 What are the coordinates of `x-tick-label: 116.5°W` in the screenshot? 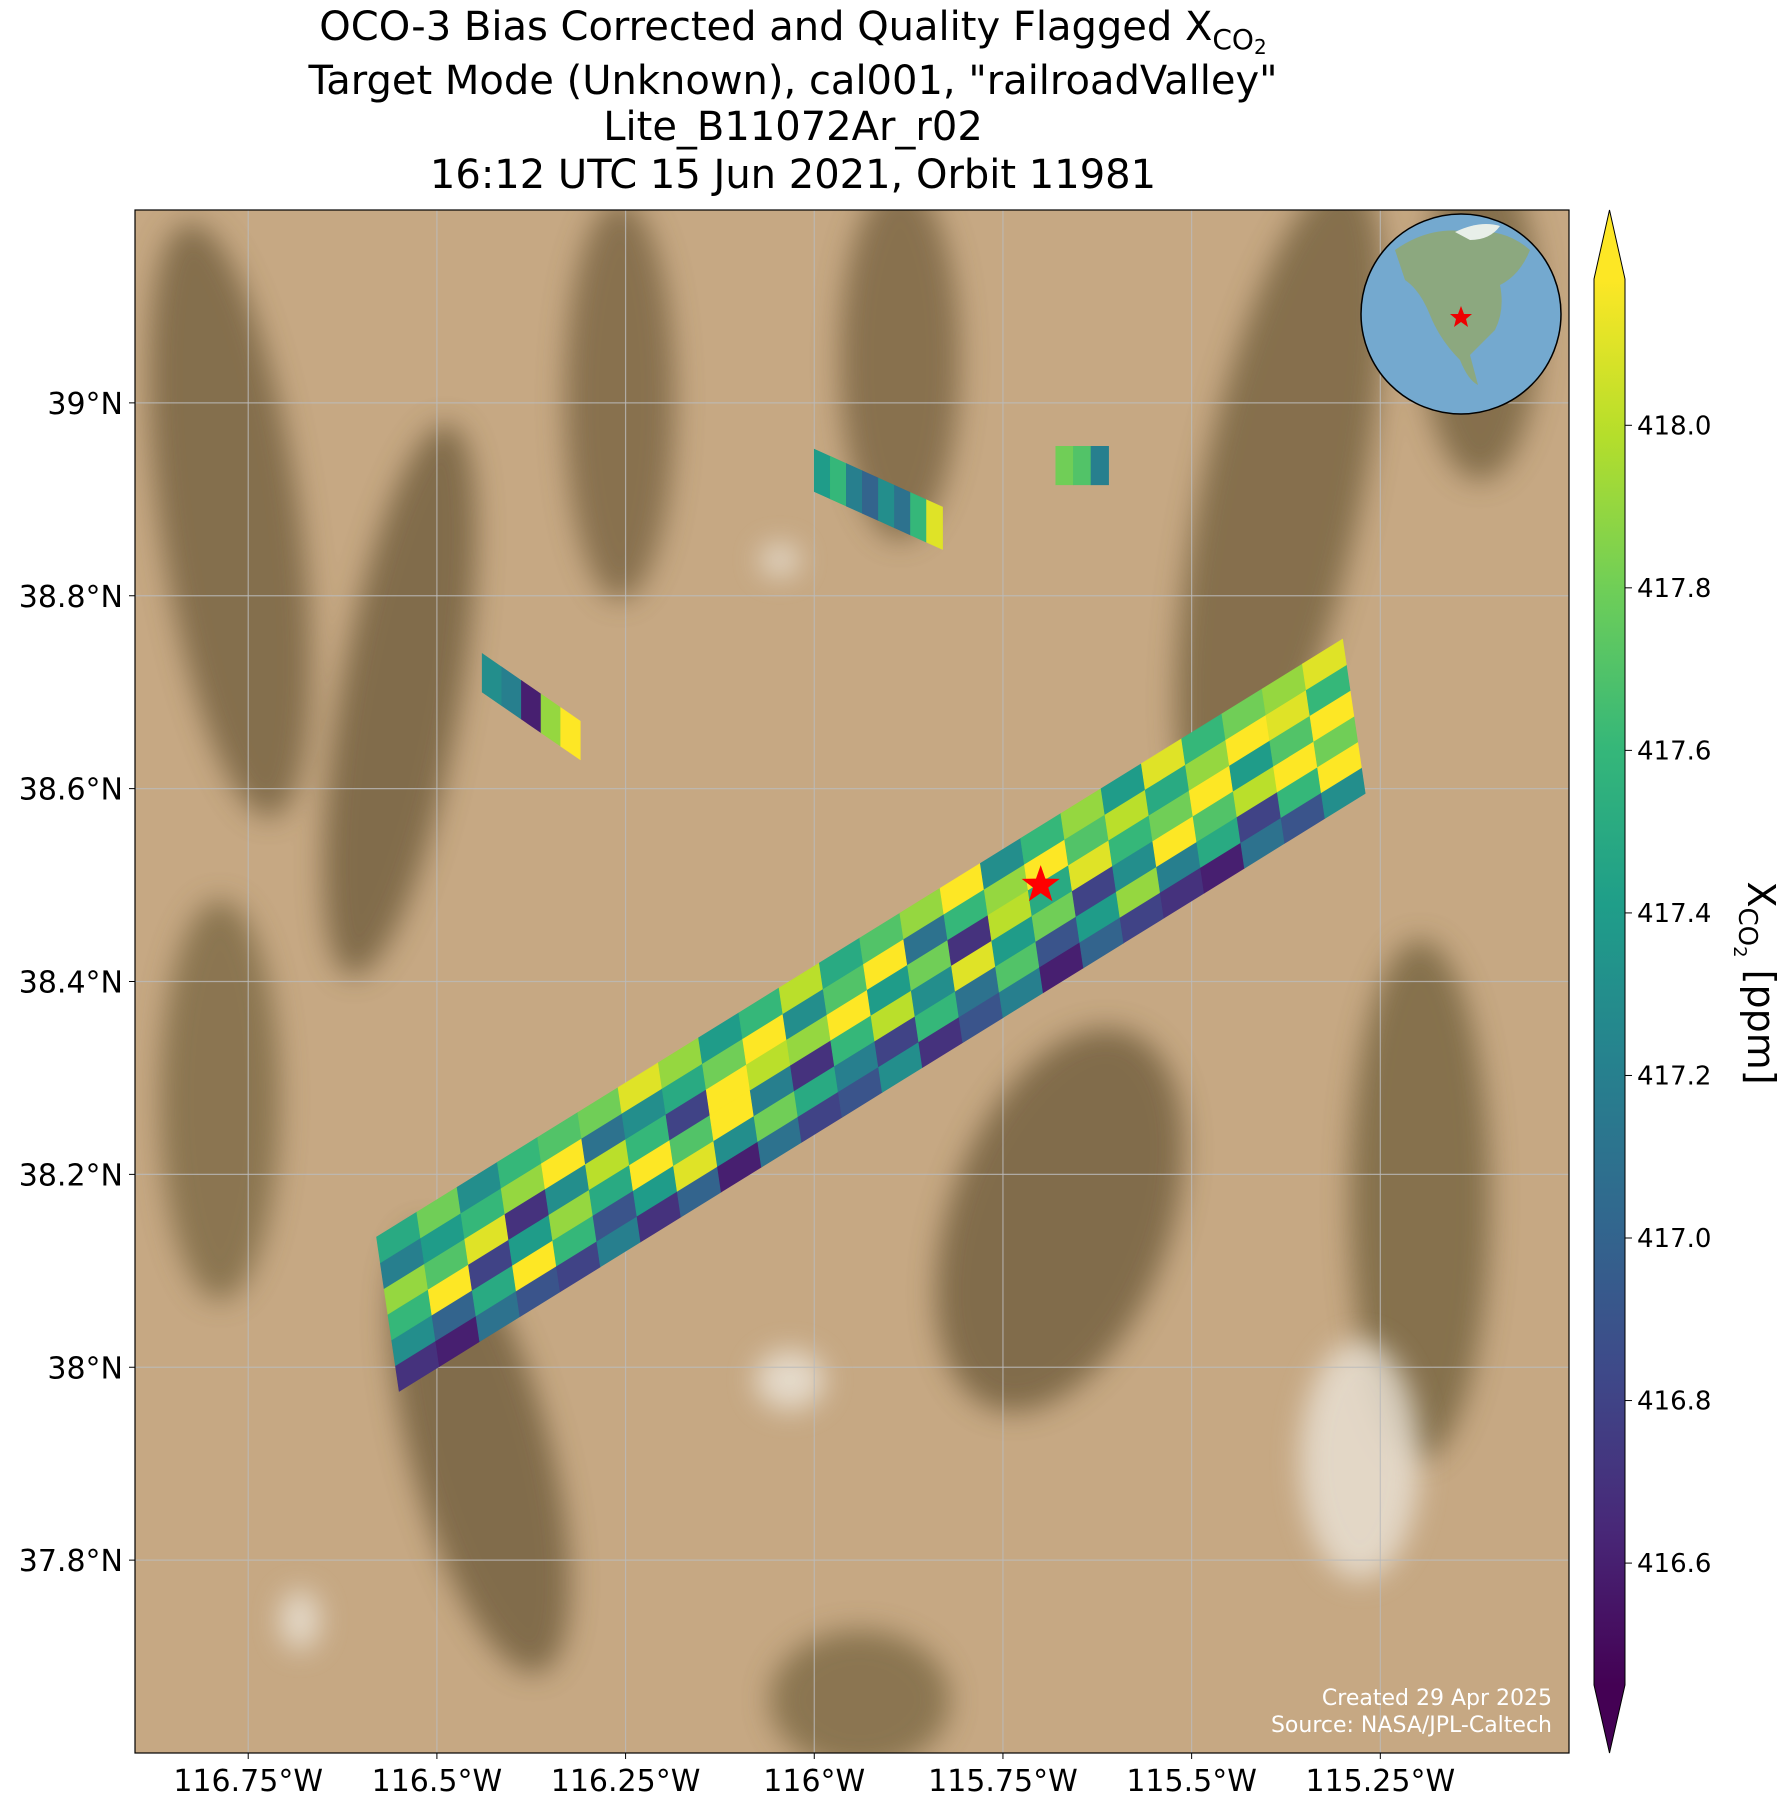 It's located at (437, 1781).